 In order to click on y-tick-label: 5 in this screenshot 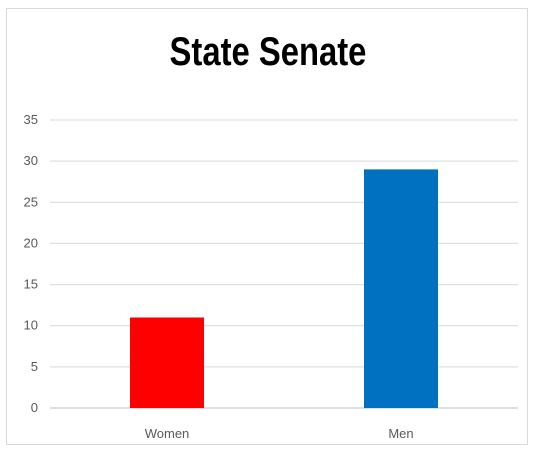, I will do `click(34, 366)`.